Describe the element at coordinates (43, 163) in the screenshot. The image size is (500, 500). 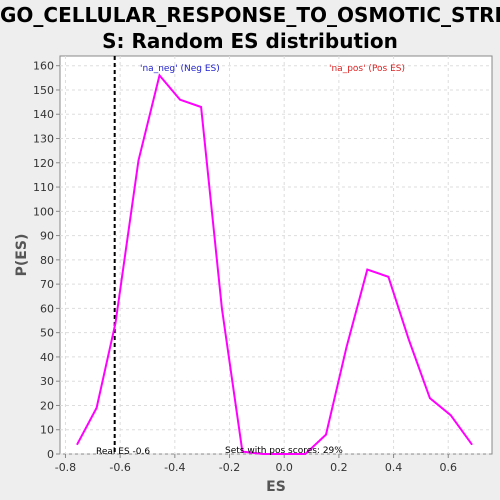
I see `y-tick-label: 120` at that location.